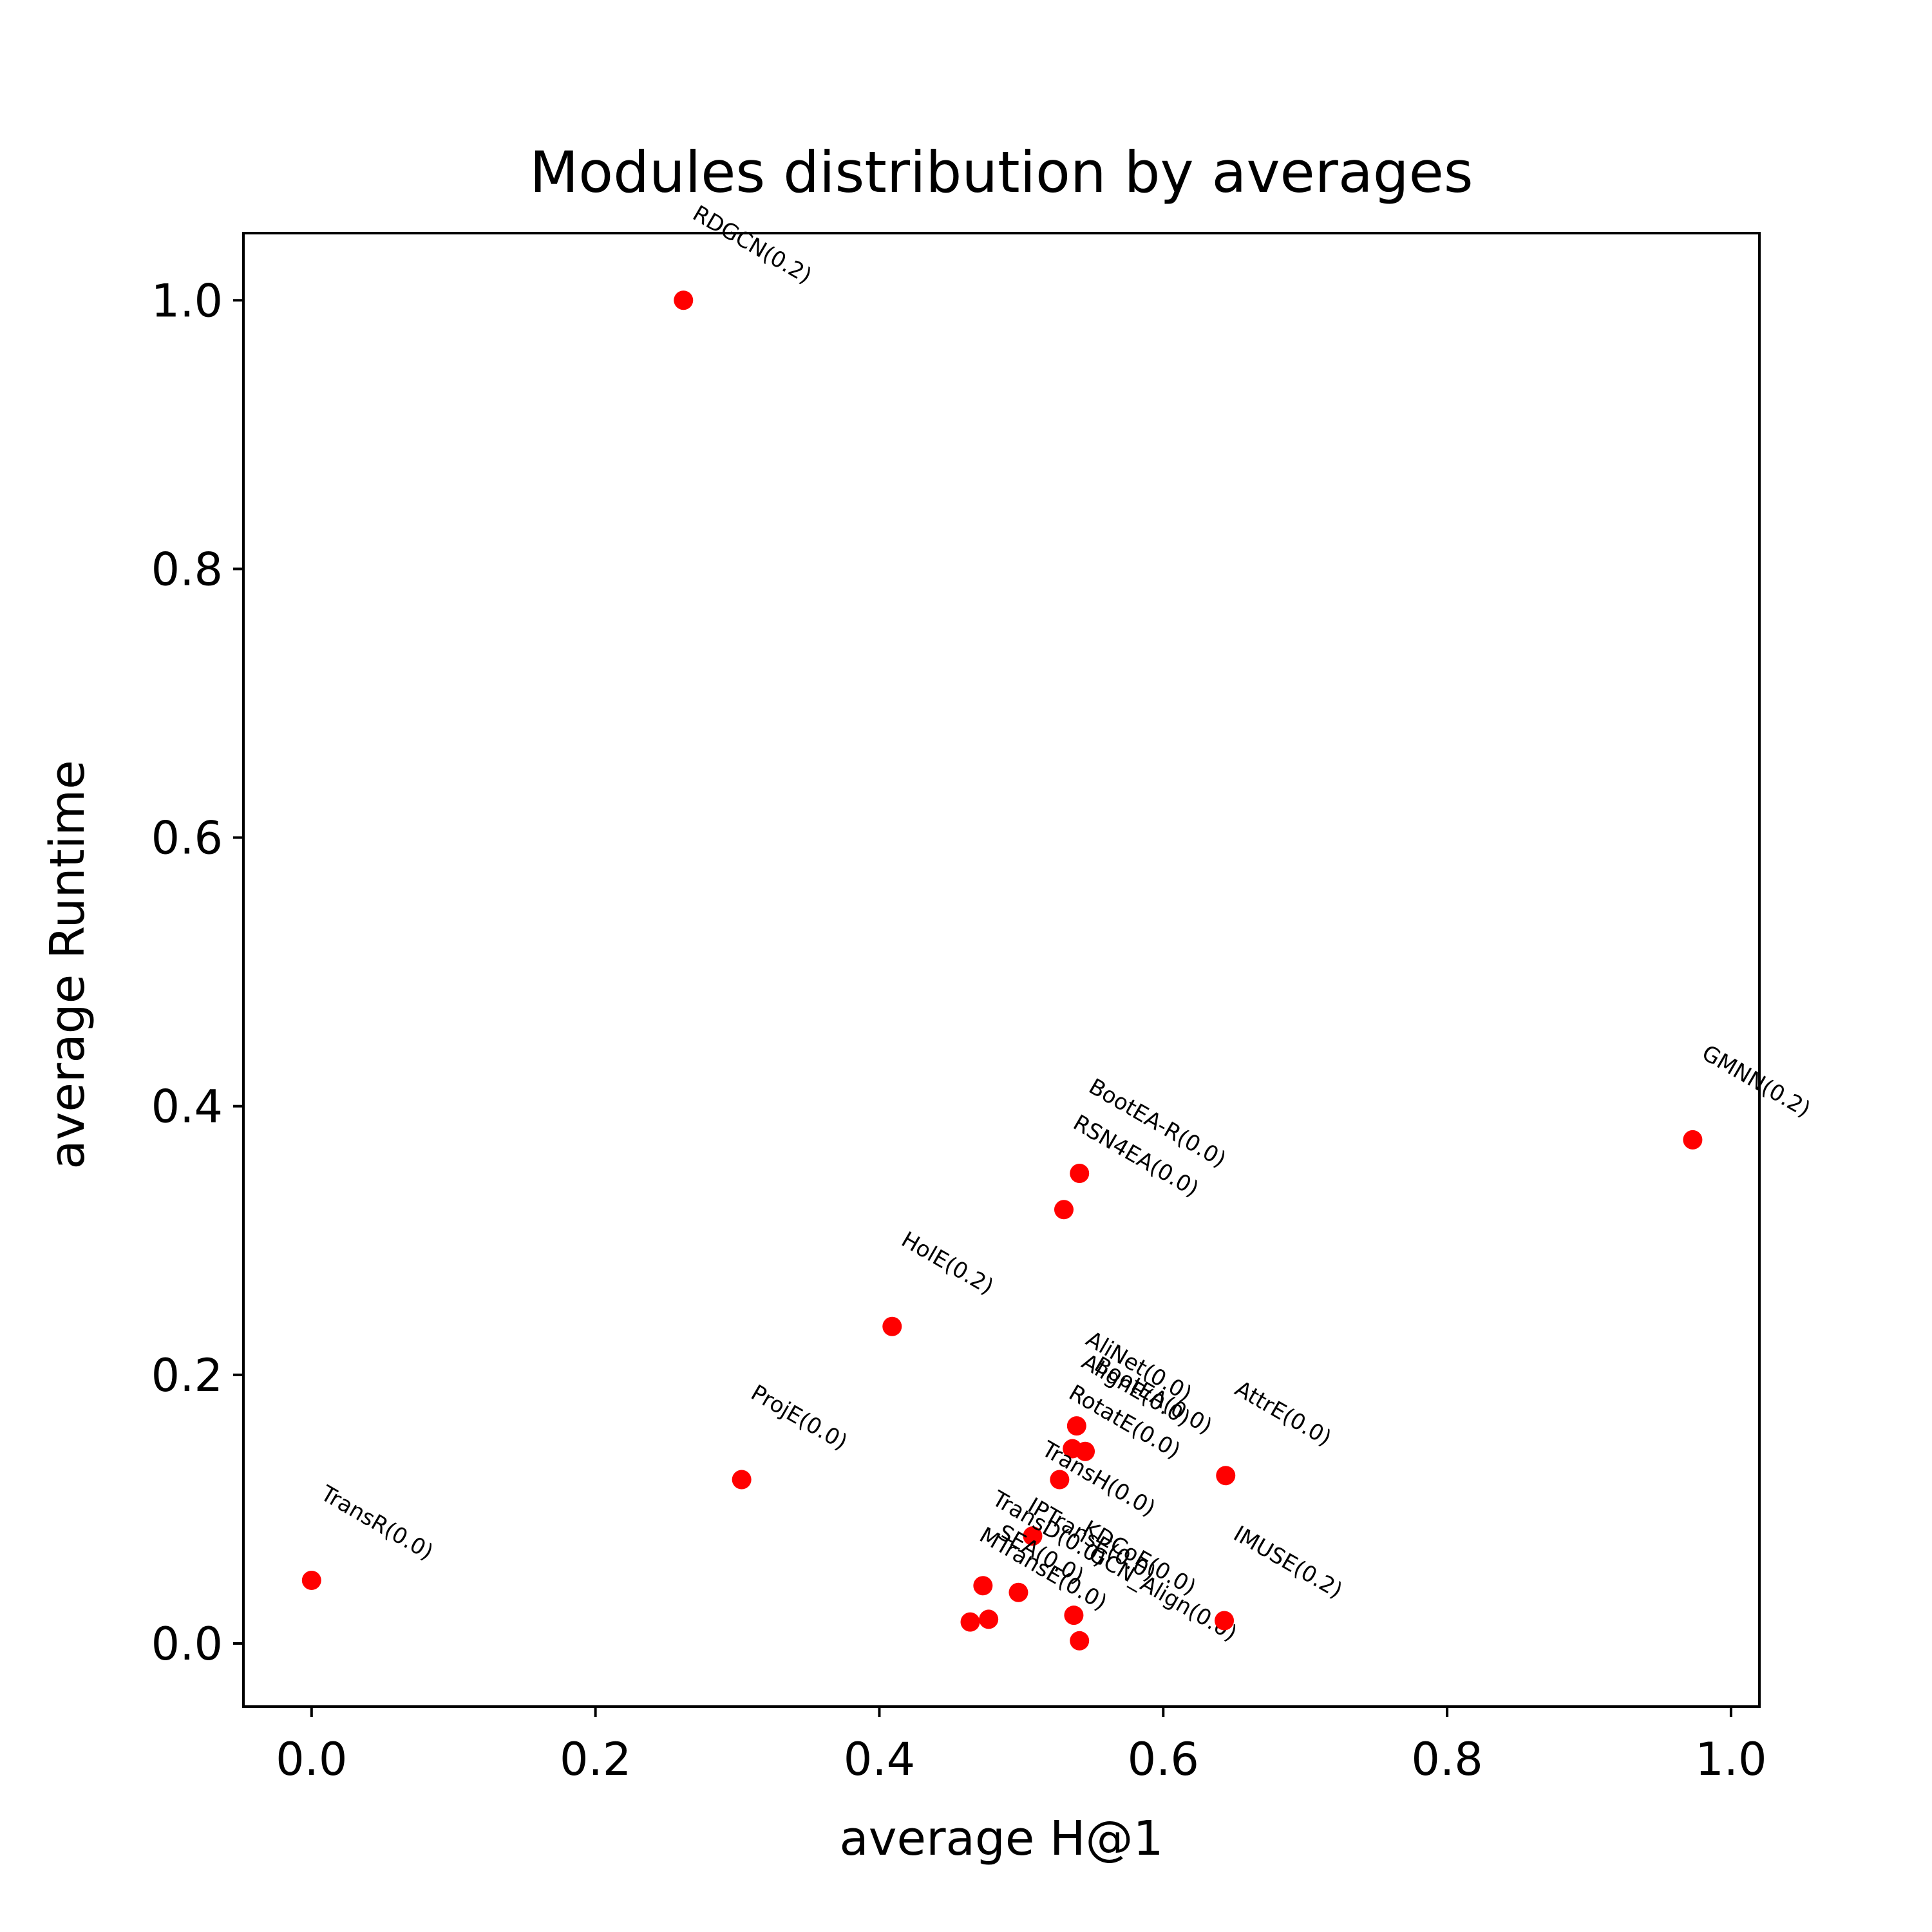 The width and height of the screenshot is (1932, 1932). What do you see at coordinates (1001, 1838) in the screenshot?
I see `x-axis-label: average H@1` at bounding box center [1001, 1838].